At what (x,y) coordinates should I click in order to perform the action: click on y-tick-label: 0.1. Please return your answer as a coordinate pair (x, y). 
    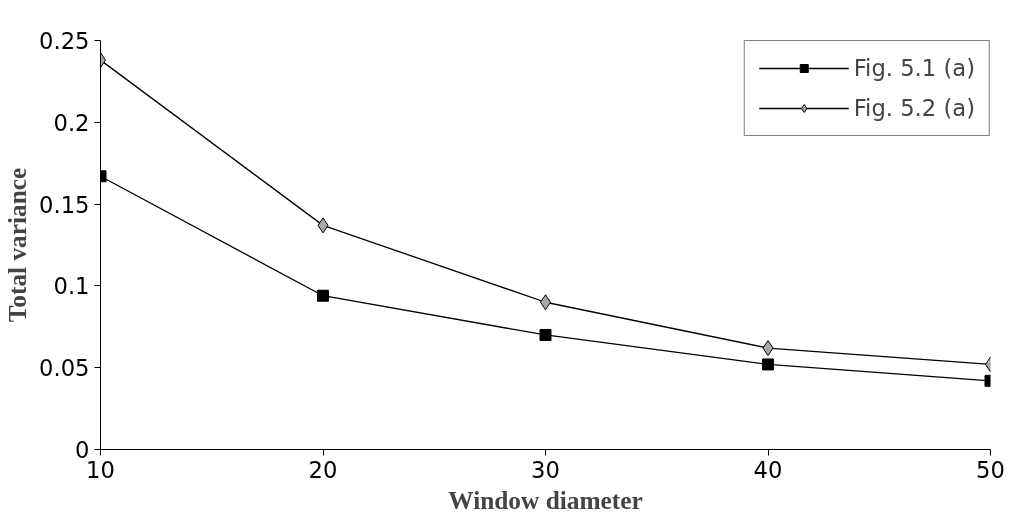
    Looking at the image, I should click on (71, 286).